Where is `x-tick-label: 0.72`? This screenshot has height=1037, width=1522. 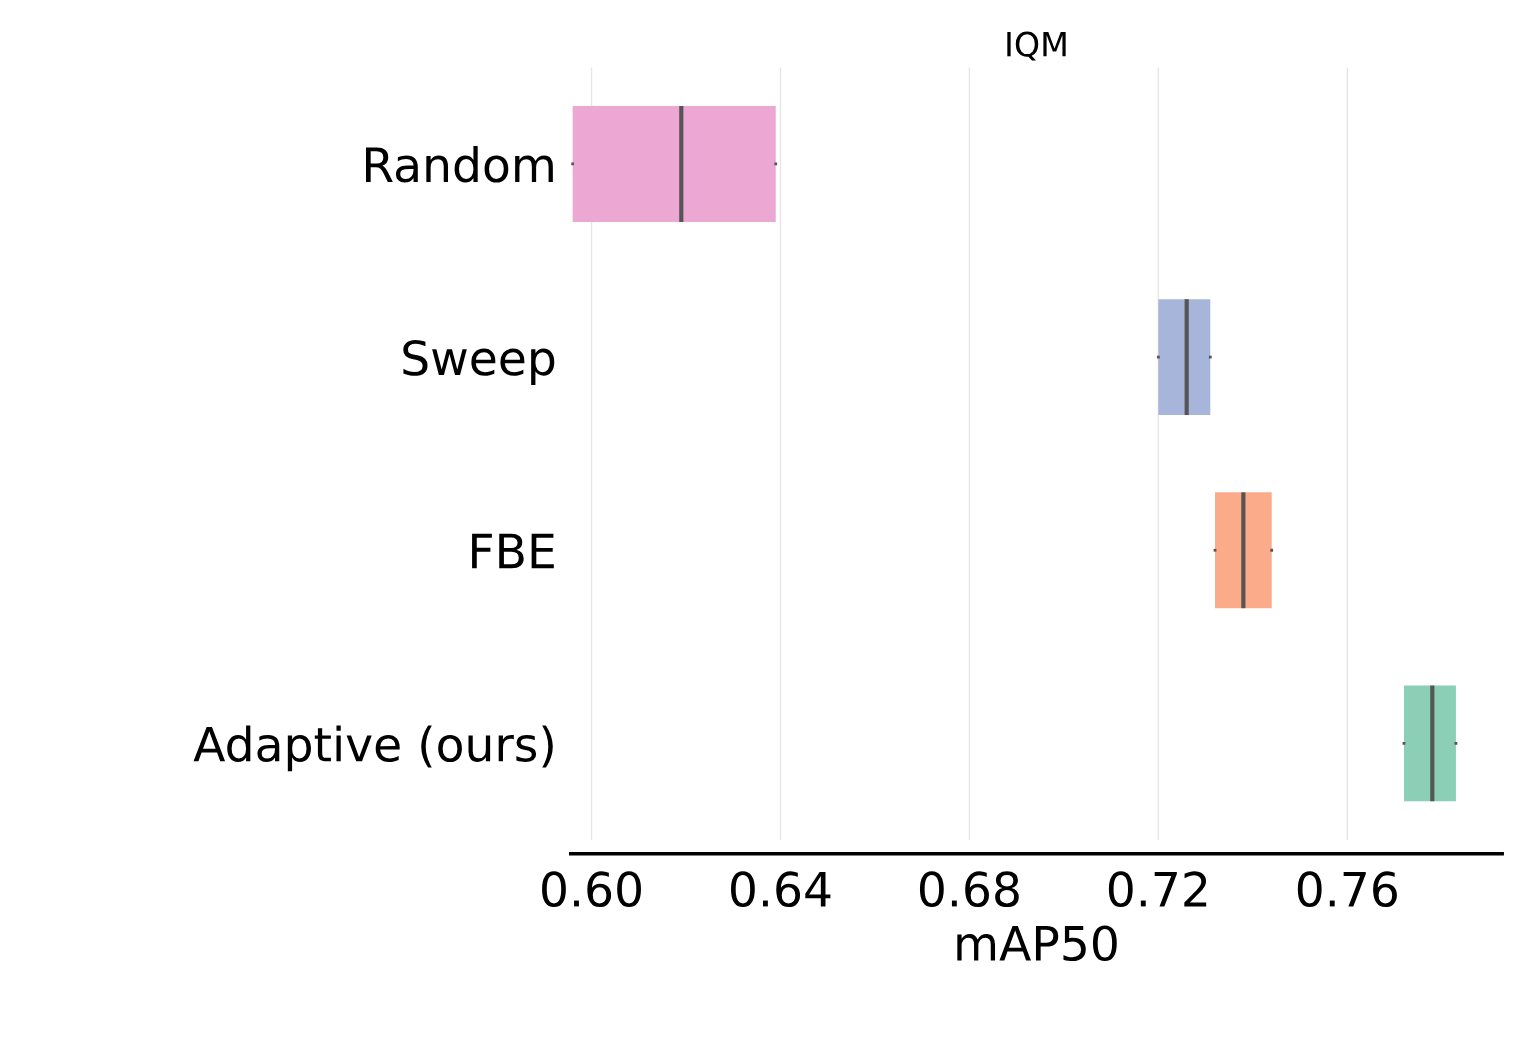
x-tick-label: 0.72 is located at coordinates (1157, 889).